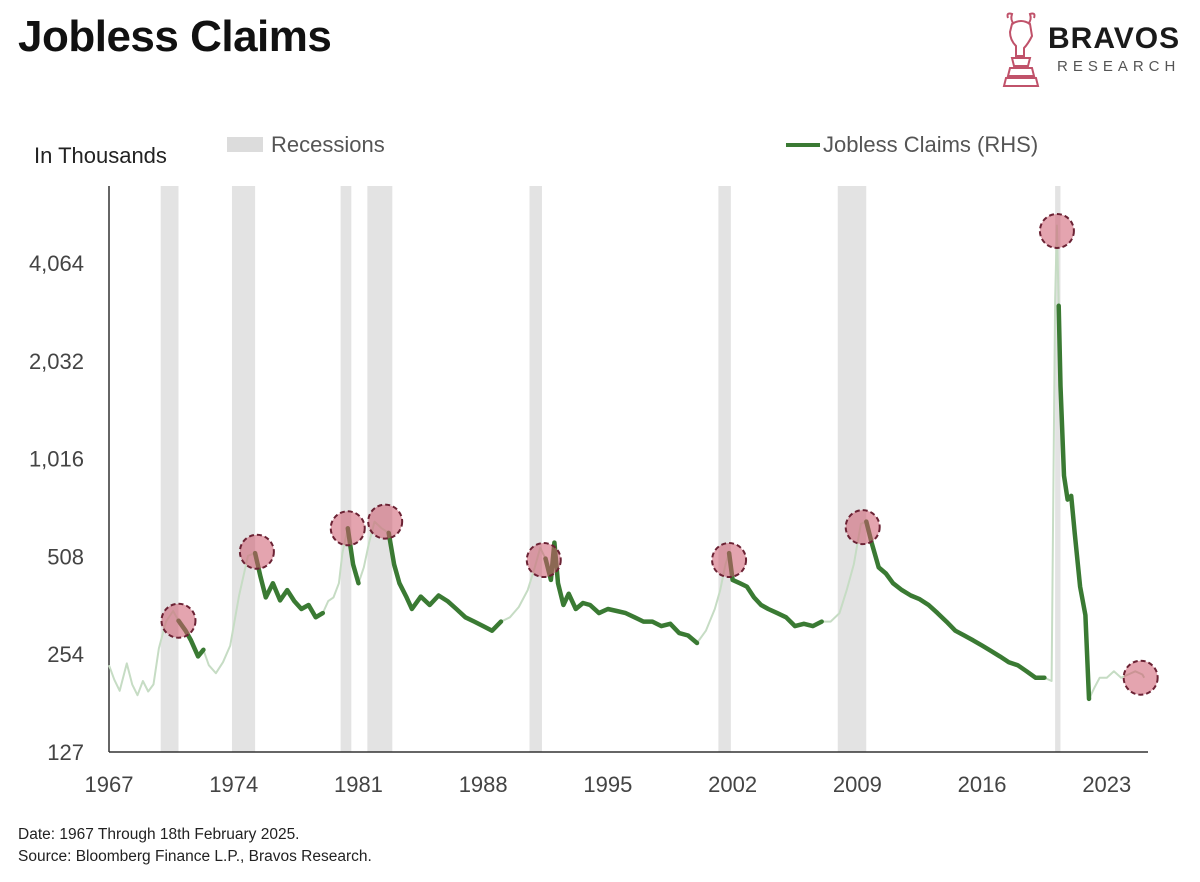  I want to click on chart-title: Jobless Claims, so click(175, 36).